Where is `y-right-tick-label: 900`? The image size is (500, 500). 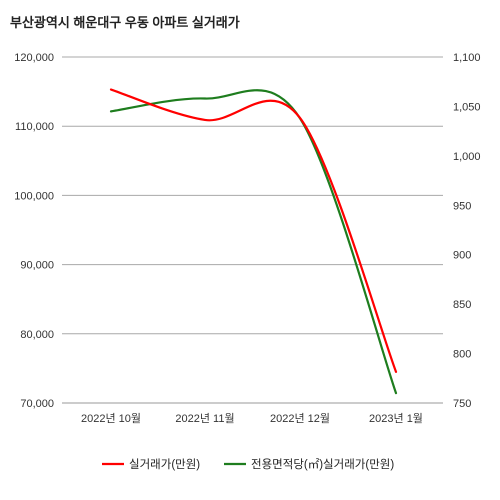 y-right-tick-label: 900 is located at coordinates (462, 256).